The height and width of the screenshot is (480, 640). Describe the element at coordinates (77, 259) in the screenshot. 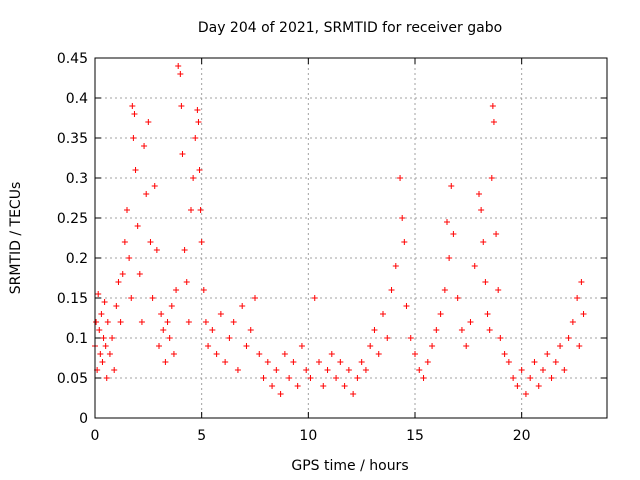

I see `y-tick-label: 0.2` at that location.